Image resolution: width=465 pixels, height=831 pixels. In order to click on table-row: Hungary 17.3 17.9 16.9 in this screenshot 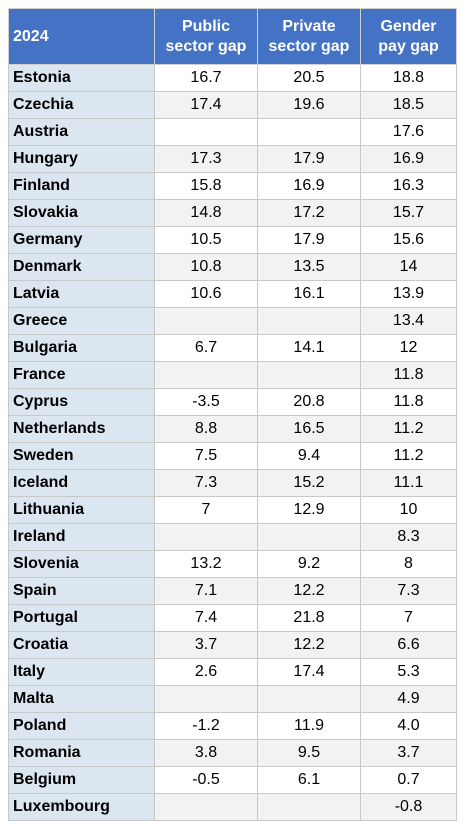, I will do `click(232, 159)`.